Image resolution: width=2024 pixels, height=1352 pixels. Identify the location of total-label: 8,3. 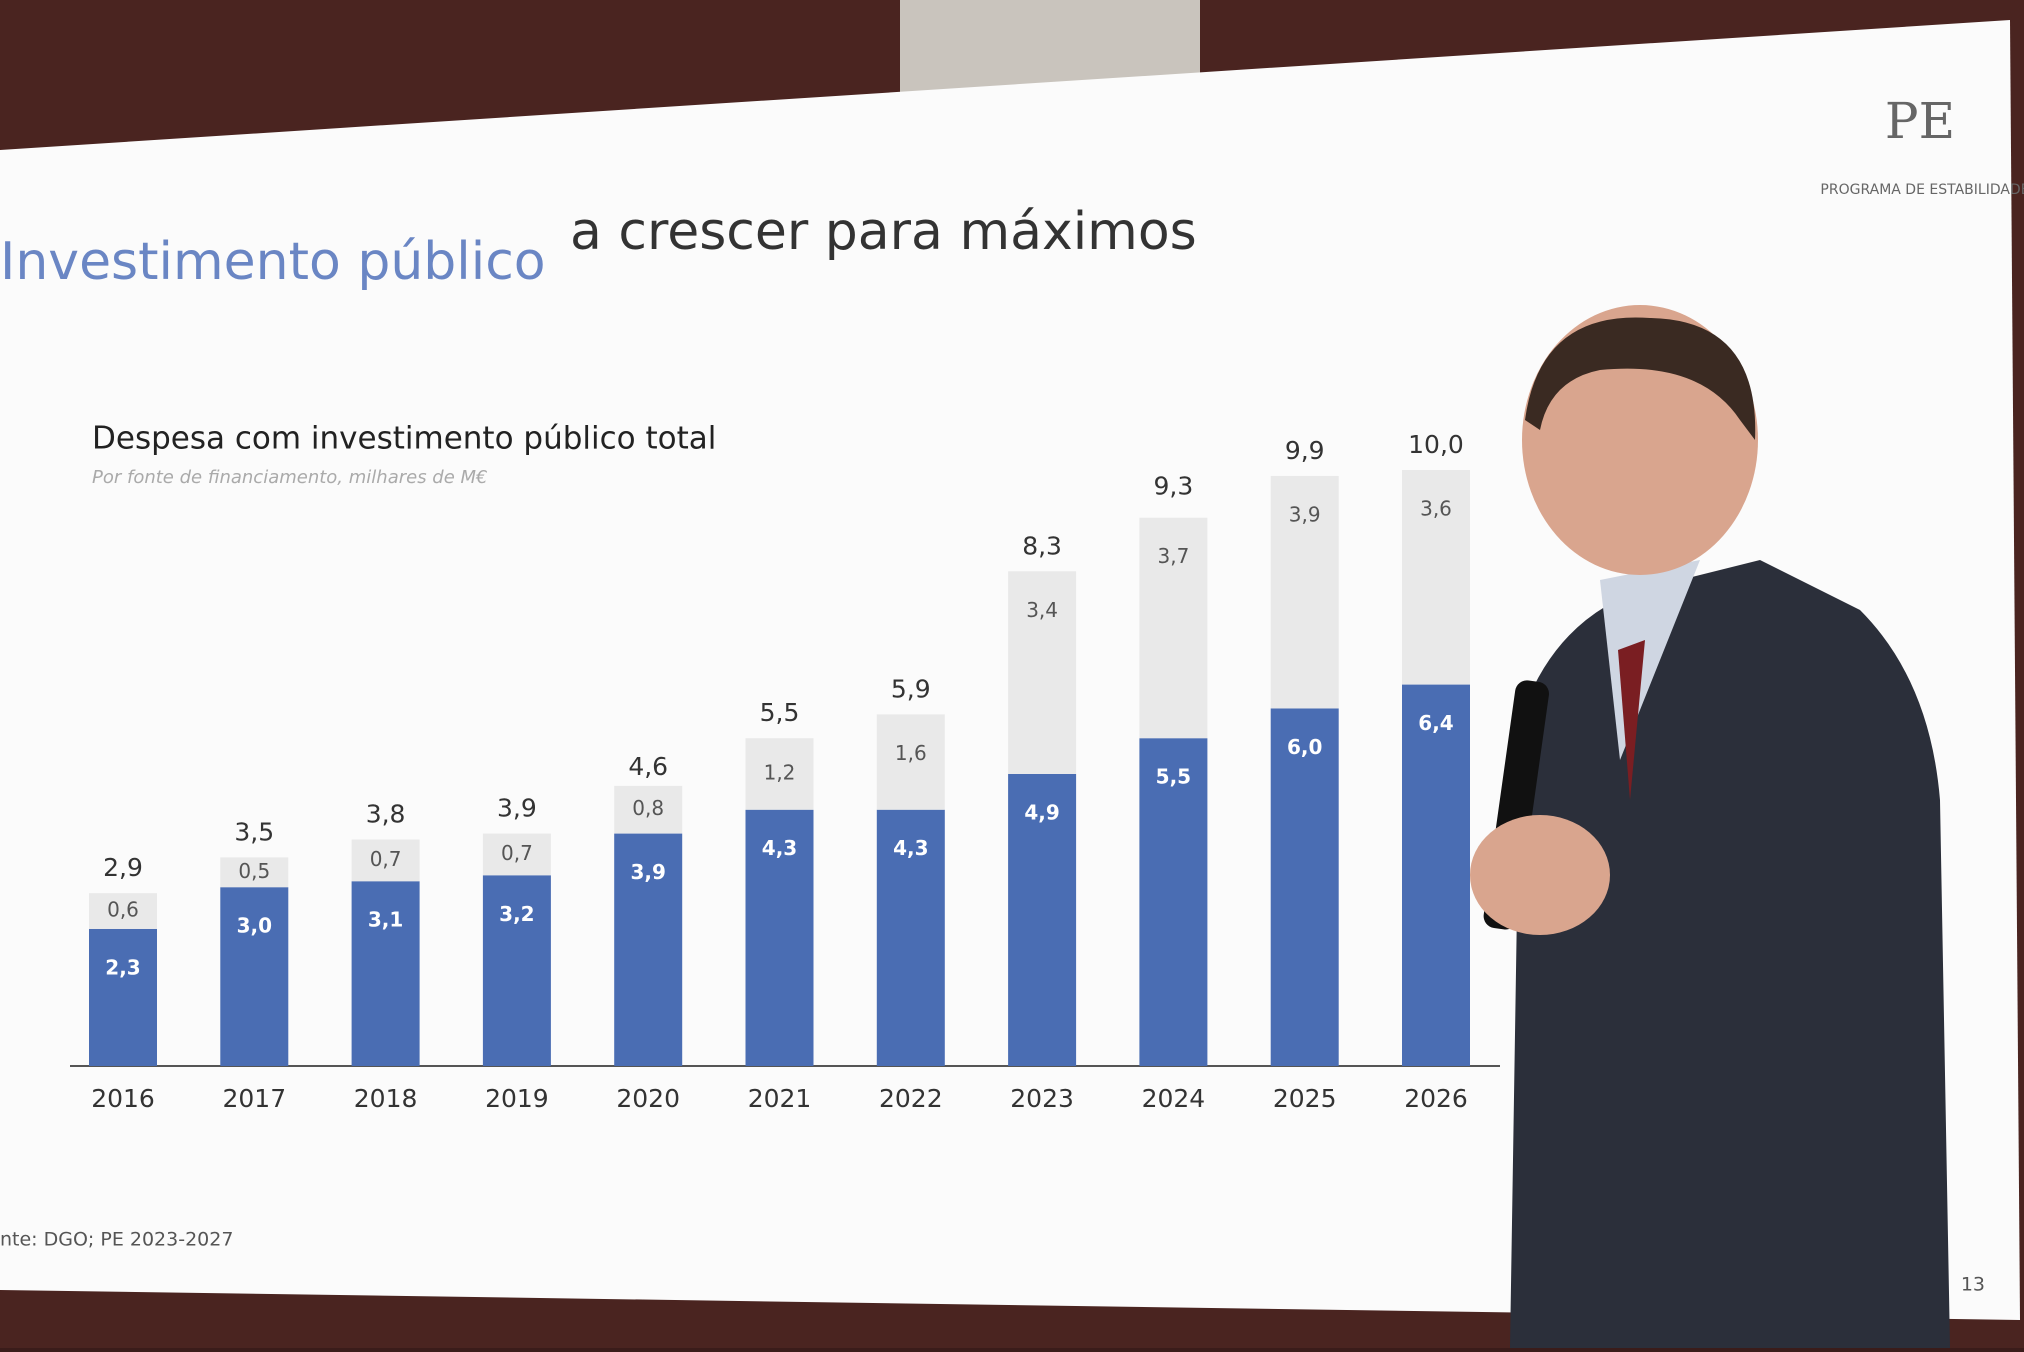
(1042, 545).